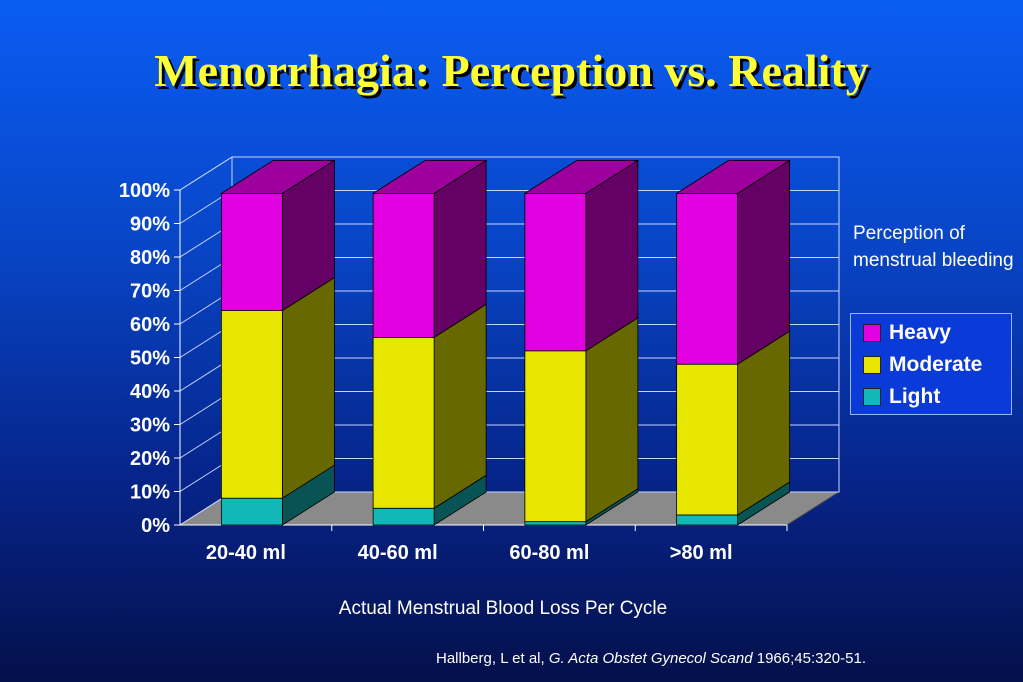  I want to click on citation-ref: 1966;45:320-51., so click(811, 658).